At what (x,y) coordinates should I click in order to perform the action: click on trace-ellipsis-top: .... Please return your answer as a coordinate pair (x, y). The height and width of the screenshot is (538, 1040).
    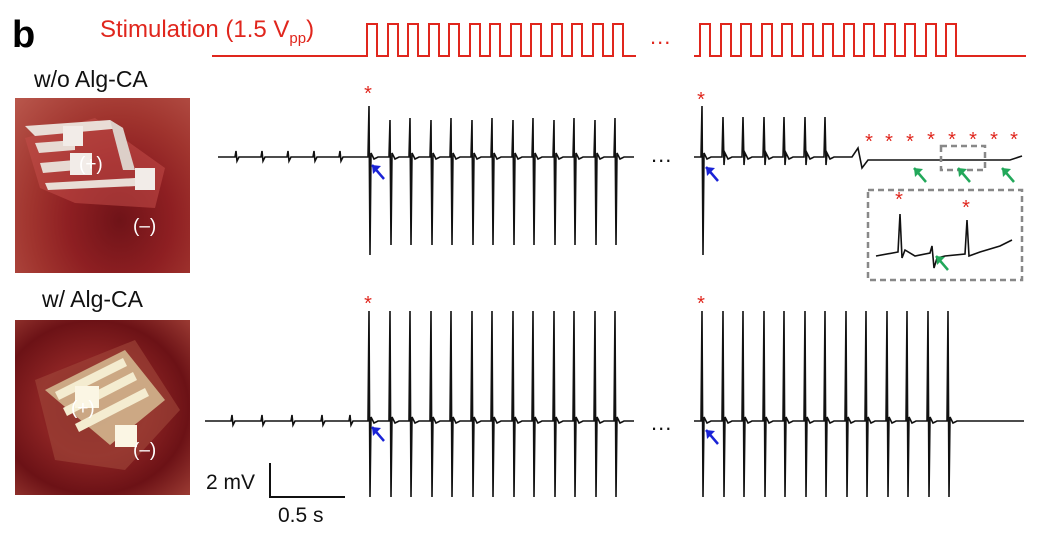
    Looking at the image, I should click on (662, 154).